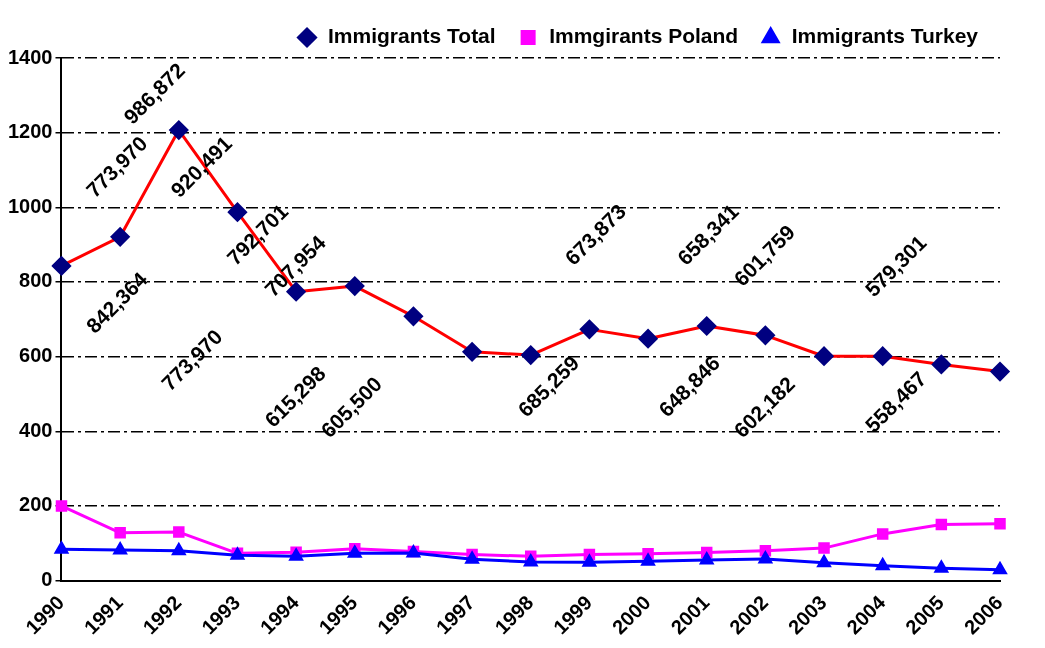 This screenshot has width=1045, height=648. What do you see at coordinates (644, 36) in the screenshot?
I see `legend-label: Immgirants Poland` at bounding box center [644, 36].